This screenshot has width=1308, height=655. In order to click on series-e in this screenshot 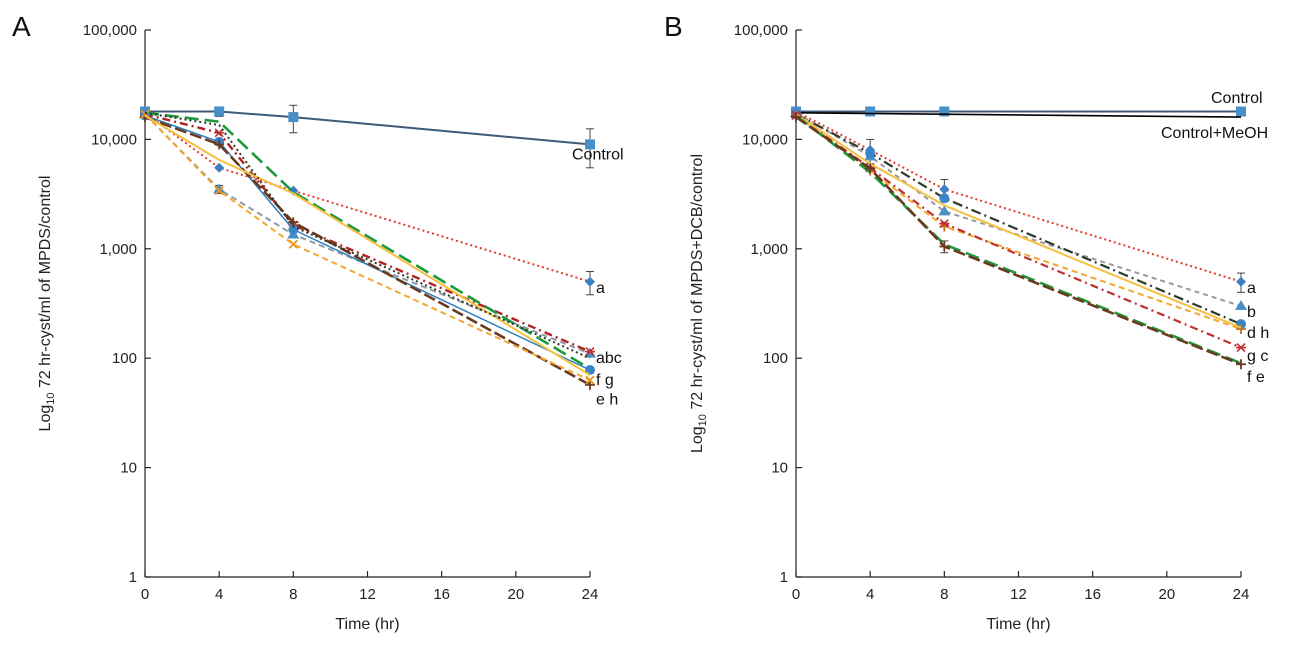, I will do `click(1018, 241)`.